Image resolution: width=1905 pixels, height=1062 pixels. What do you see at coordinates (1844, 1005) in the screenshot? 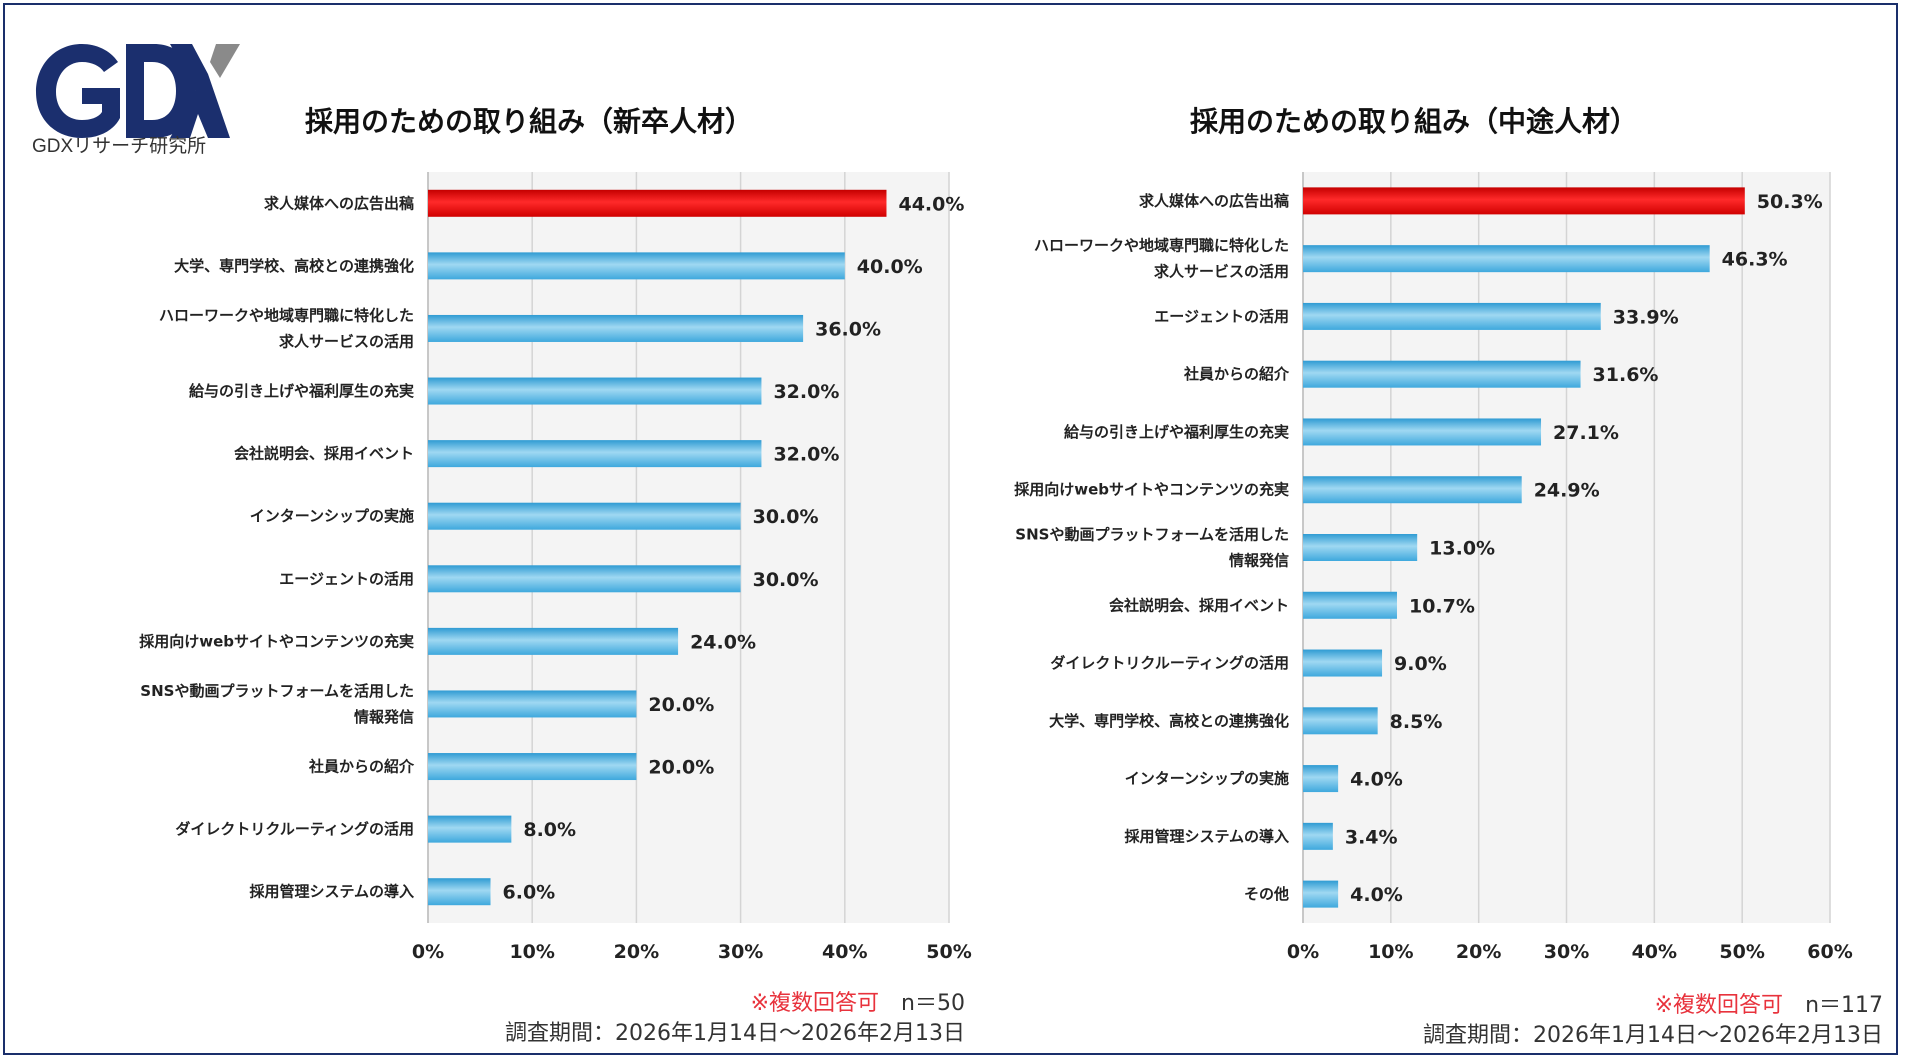
I see `sample-size: n＝117` at bounding box center [1844, 1005].